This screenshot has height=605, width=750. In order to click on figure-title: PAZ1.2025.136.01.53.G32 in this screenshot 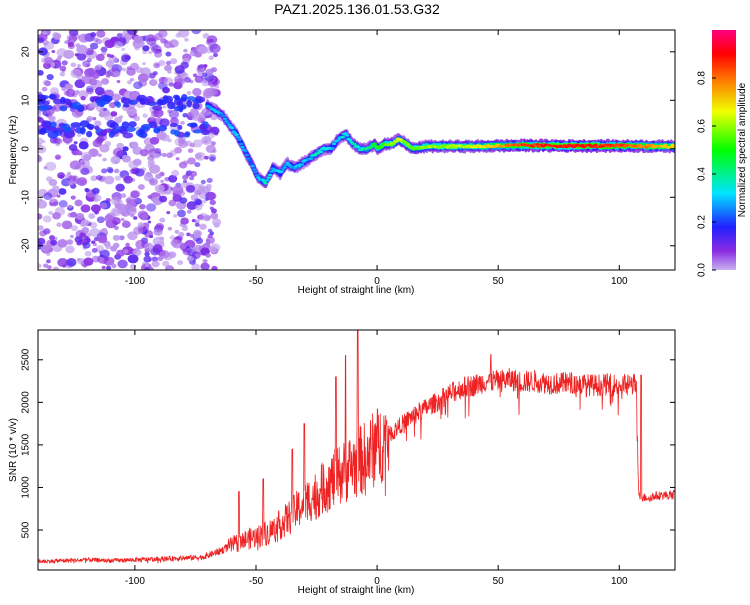, I will do `click(357, 9)`.